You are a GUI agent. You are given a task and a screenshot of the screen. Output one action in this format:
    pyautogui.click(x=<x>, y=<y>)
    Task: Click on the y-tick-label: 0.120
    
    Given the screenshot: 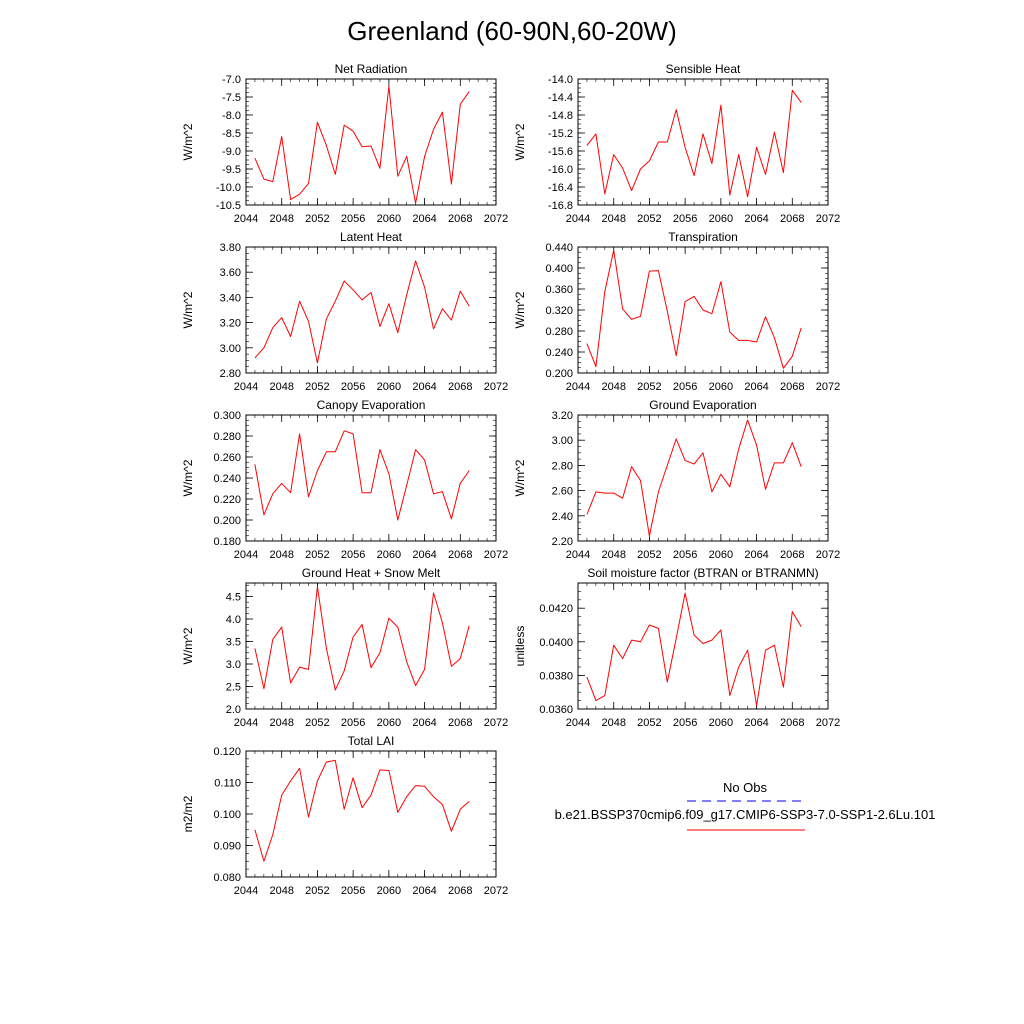 What is the action you would take?
    pyautogui.click(x=227, y=752)
    